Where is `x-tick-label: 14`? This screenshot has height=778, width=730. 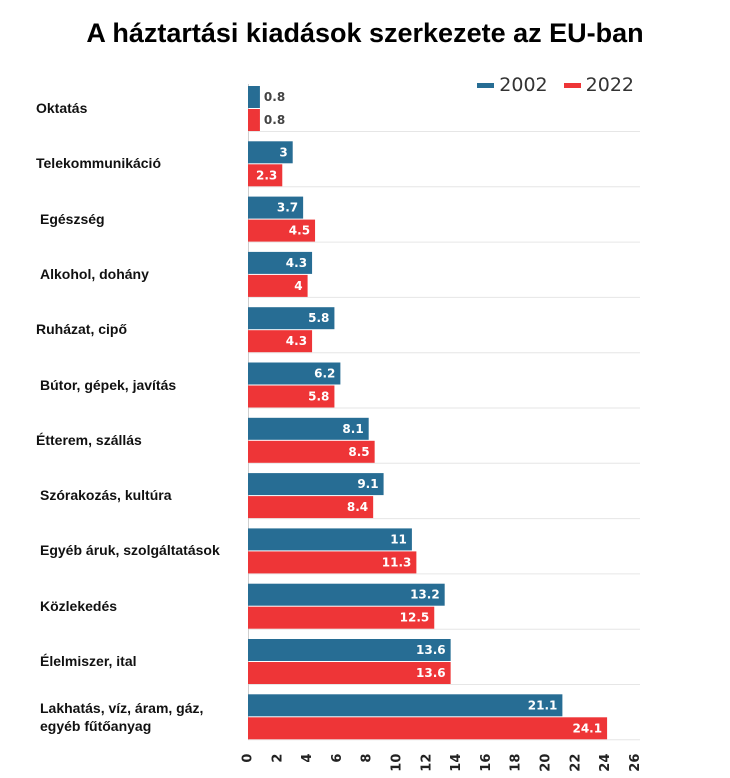 x-tick-label: 14 is located at coordinates (456, 763).